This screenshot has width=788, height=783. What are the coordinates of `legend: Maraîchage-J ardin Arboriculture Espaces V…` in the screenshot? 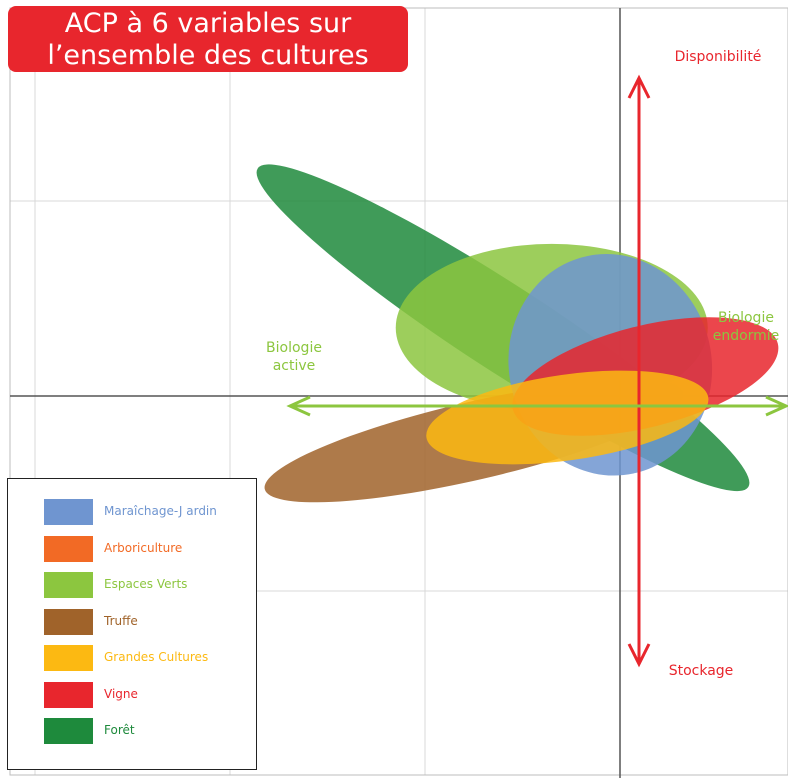 It's located at (132, 624).